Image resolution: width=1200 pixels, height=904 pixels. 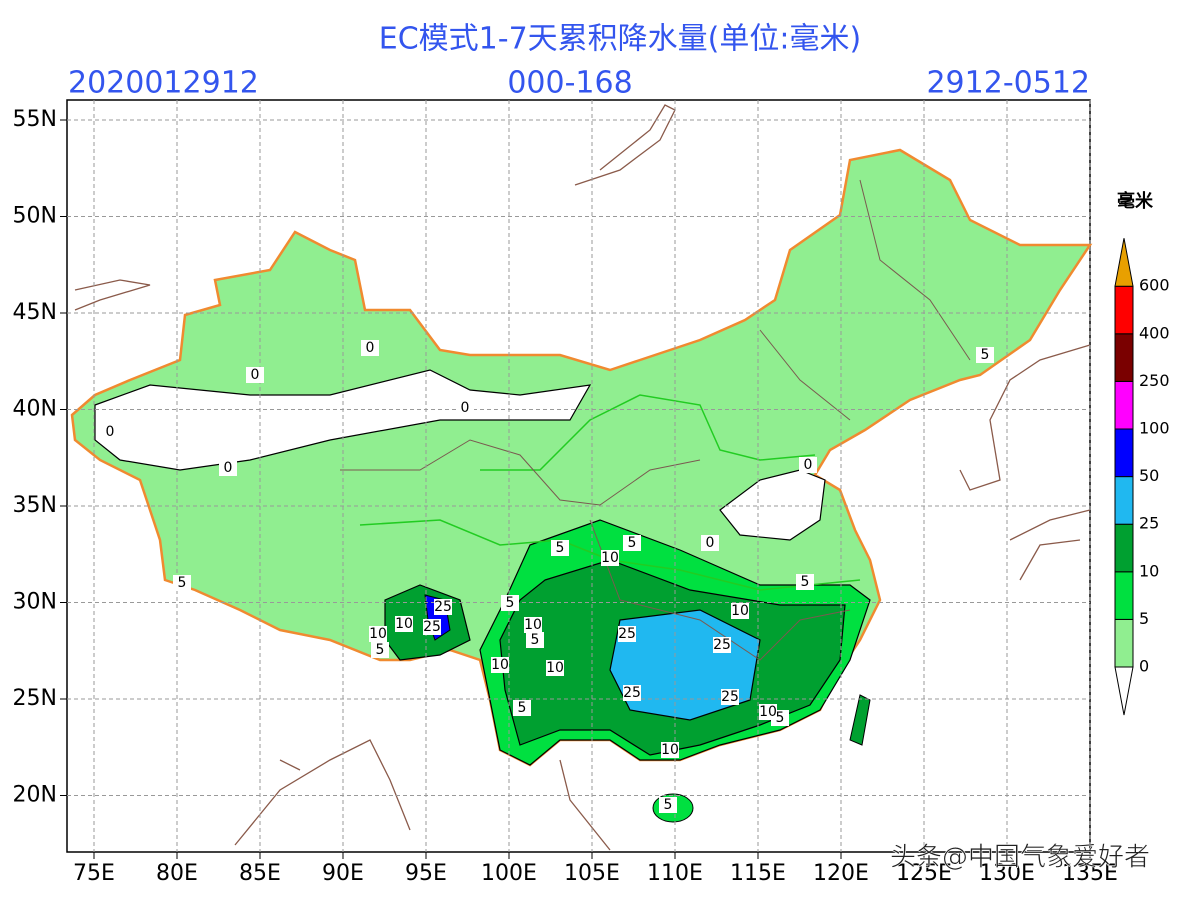 What do you see at coordinates (1154, 380) in the screenshot?
I see `legend-level: 250` at bounding box center [1154, 380].